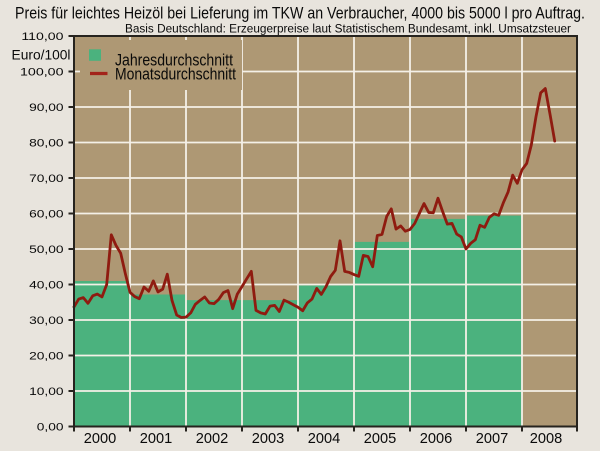  Describe the element at coordinates (46, 215) in the screenshot. I see `svg-text: 60,00` at that location.